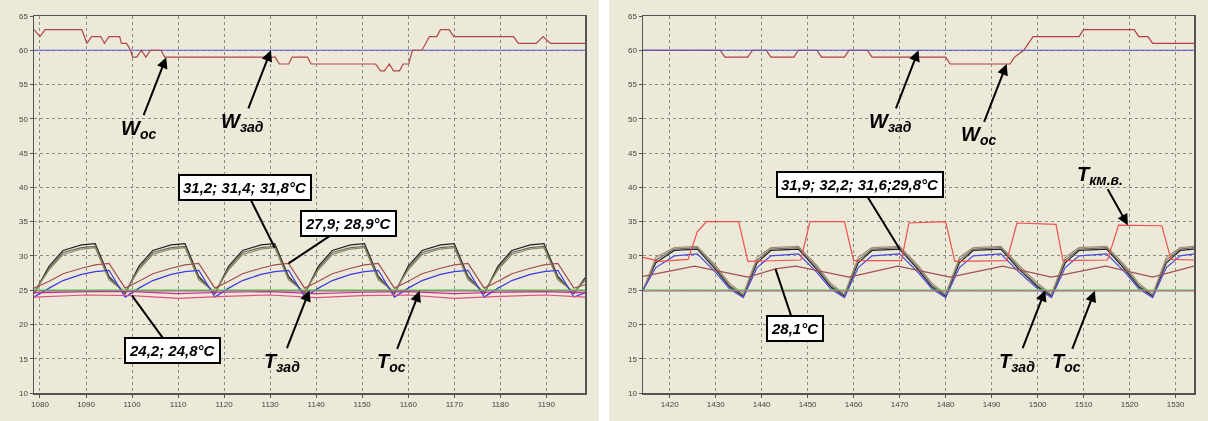  Describe the element at coordinates (546, 405) in the screenshot. I see `x-tick-label: 1190` at that location.